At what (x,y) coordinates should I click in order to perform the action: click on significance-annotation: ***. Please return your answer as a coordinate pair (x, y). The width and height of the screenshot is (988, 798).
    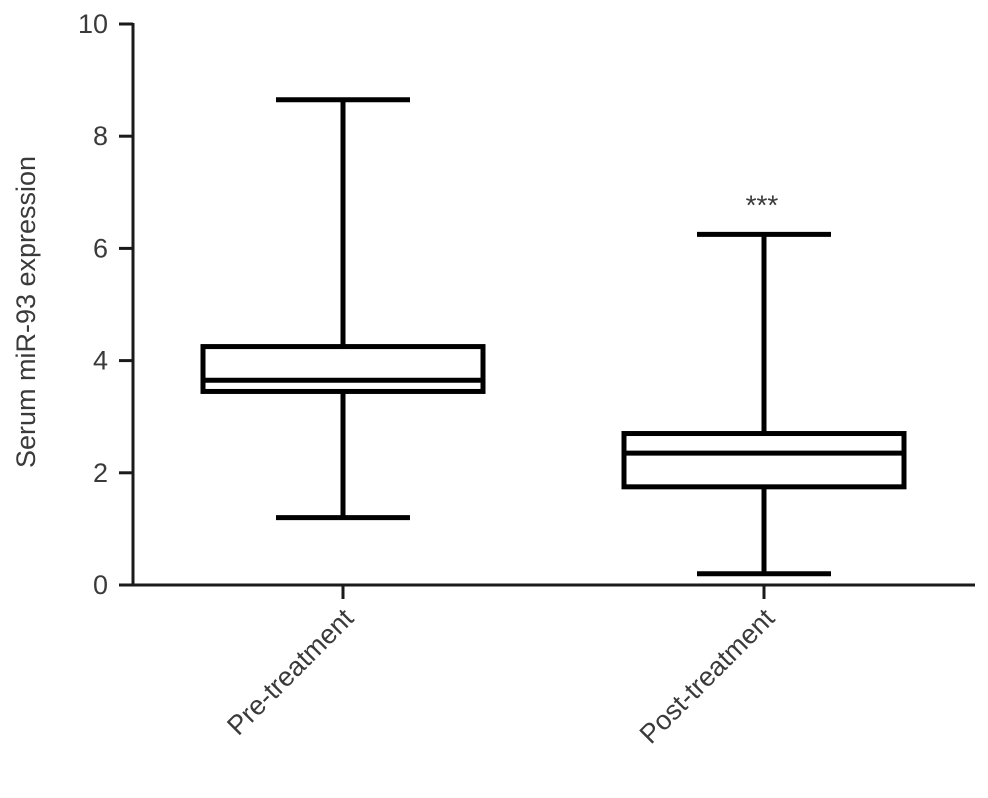
    Looking at the image, I should click on (762, 204).